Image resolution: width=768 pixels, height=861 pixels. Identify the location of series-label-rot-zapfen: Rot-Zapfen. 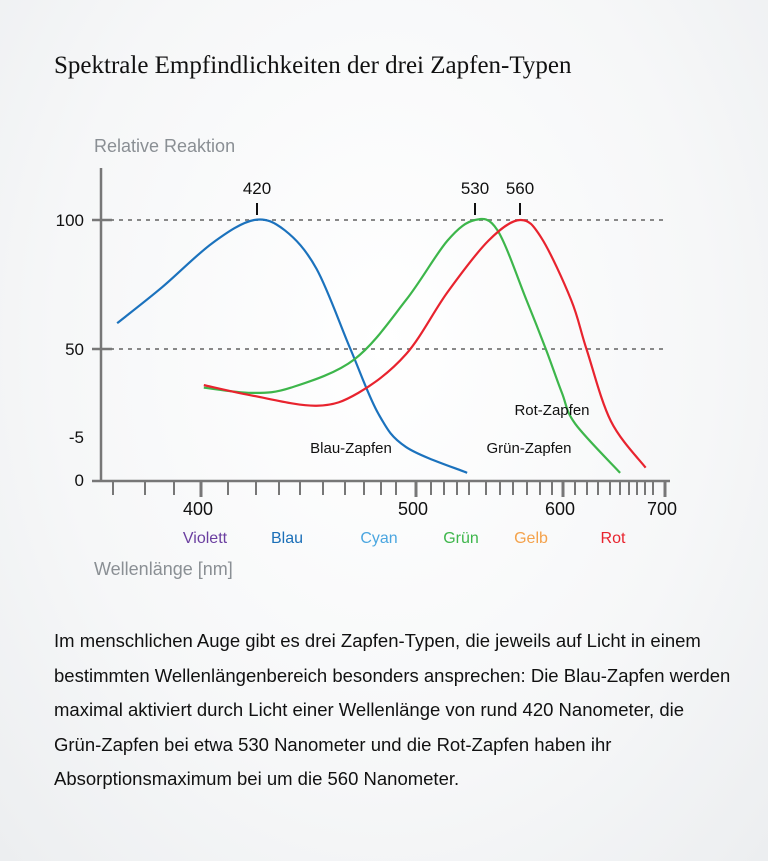
(551, 410).